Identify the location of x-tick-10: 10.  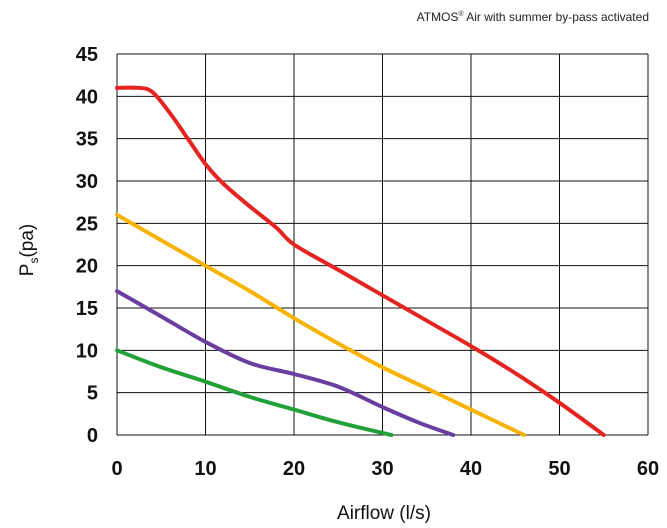
(205, 469).